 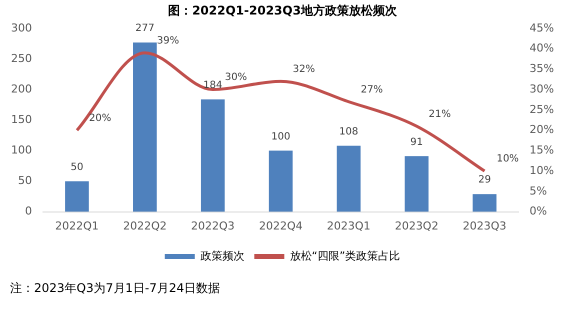 What do you see at coordinates (222, 255) in the screenshot?
I see `legend-label: 政策频次` at bounding box center [222, 255].